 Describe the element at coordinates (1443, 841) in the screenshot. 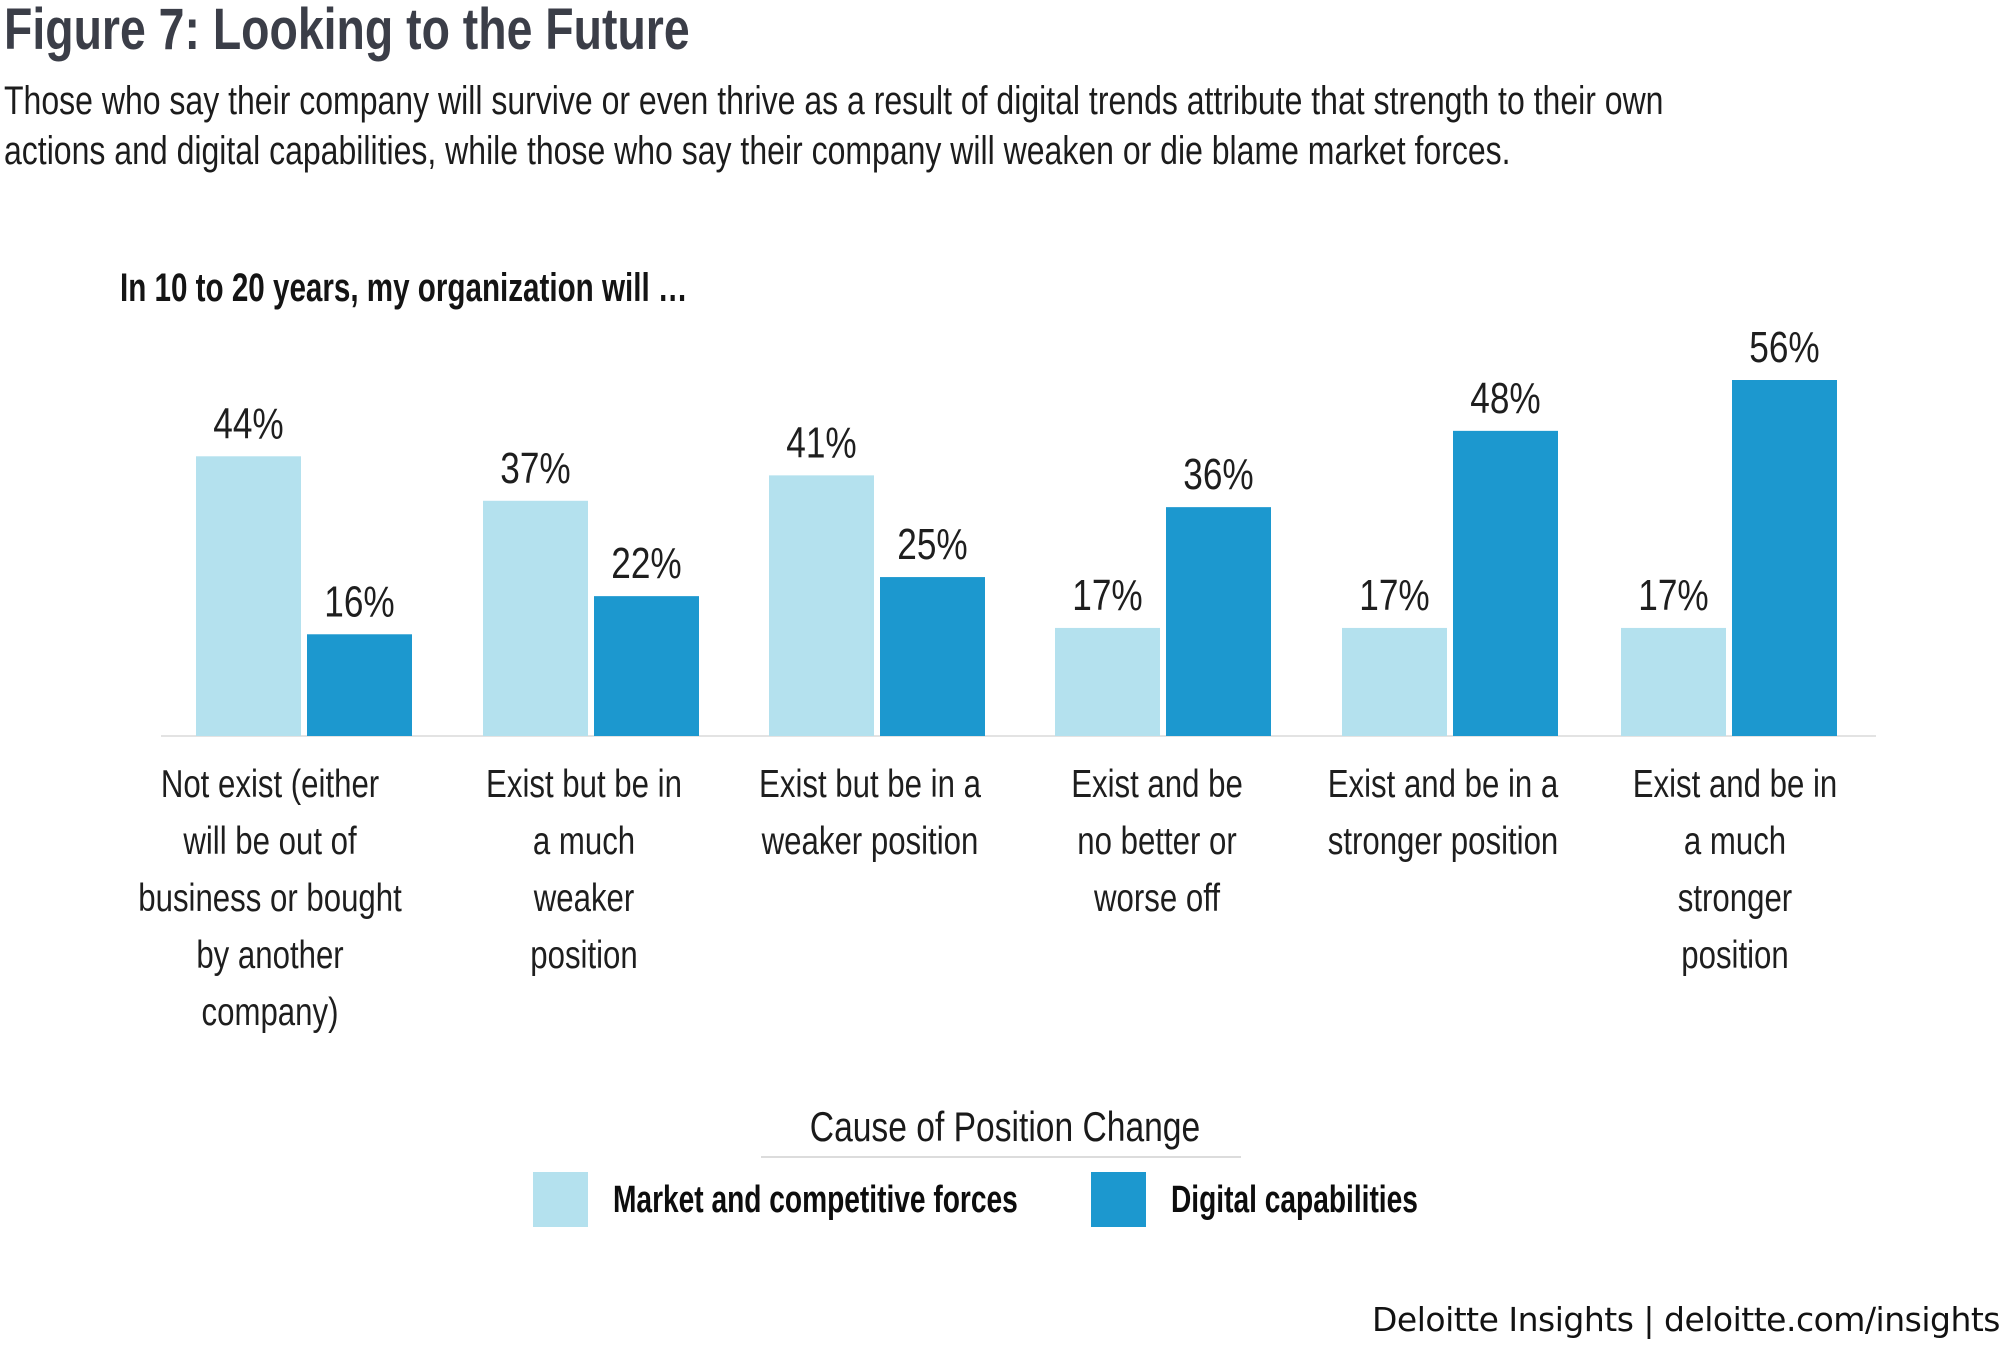

I see `x-tick-label: stronger position` at that location.